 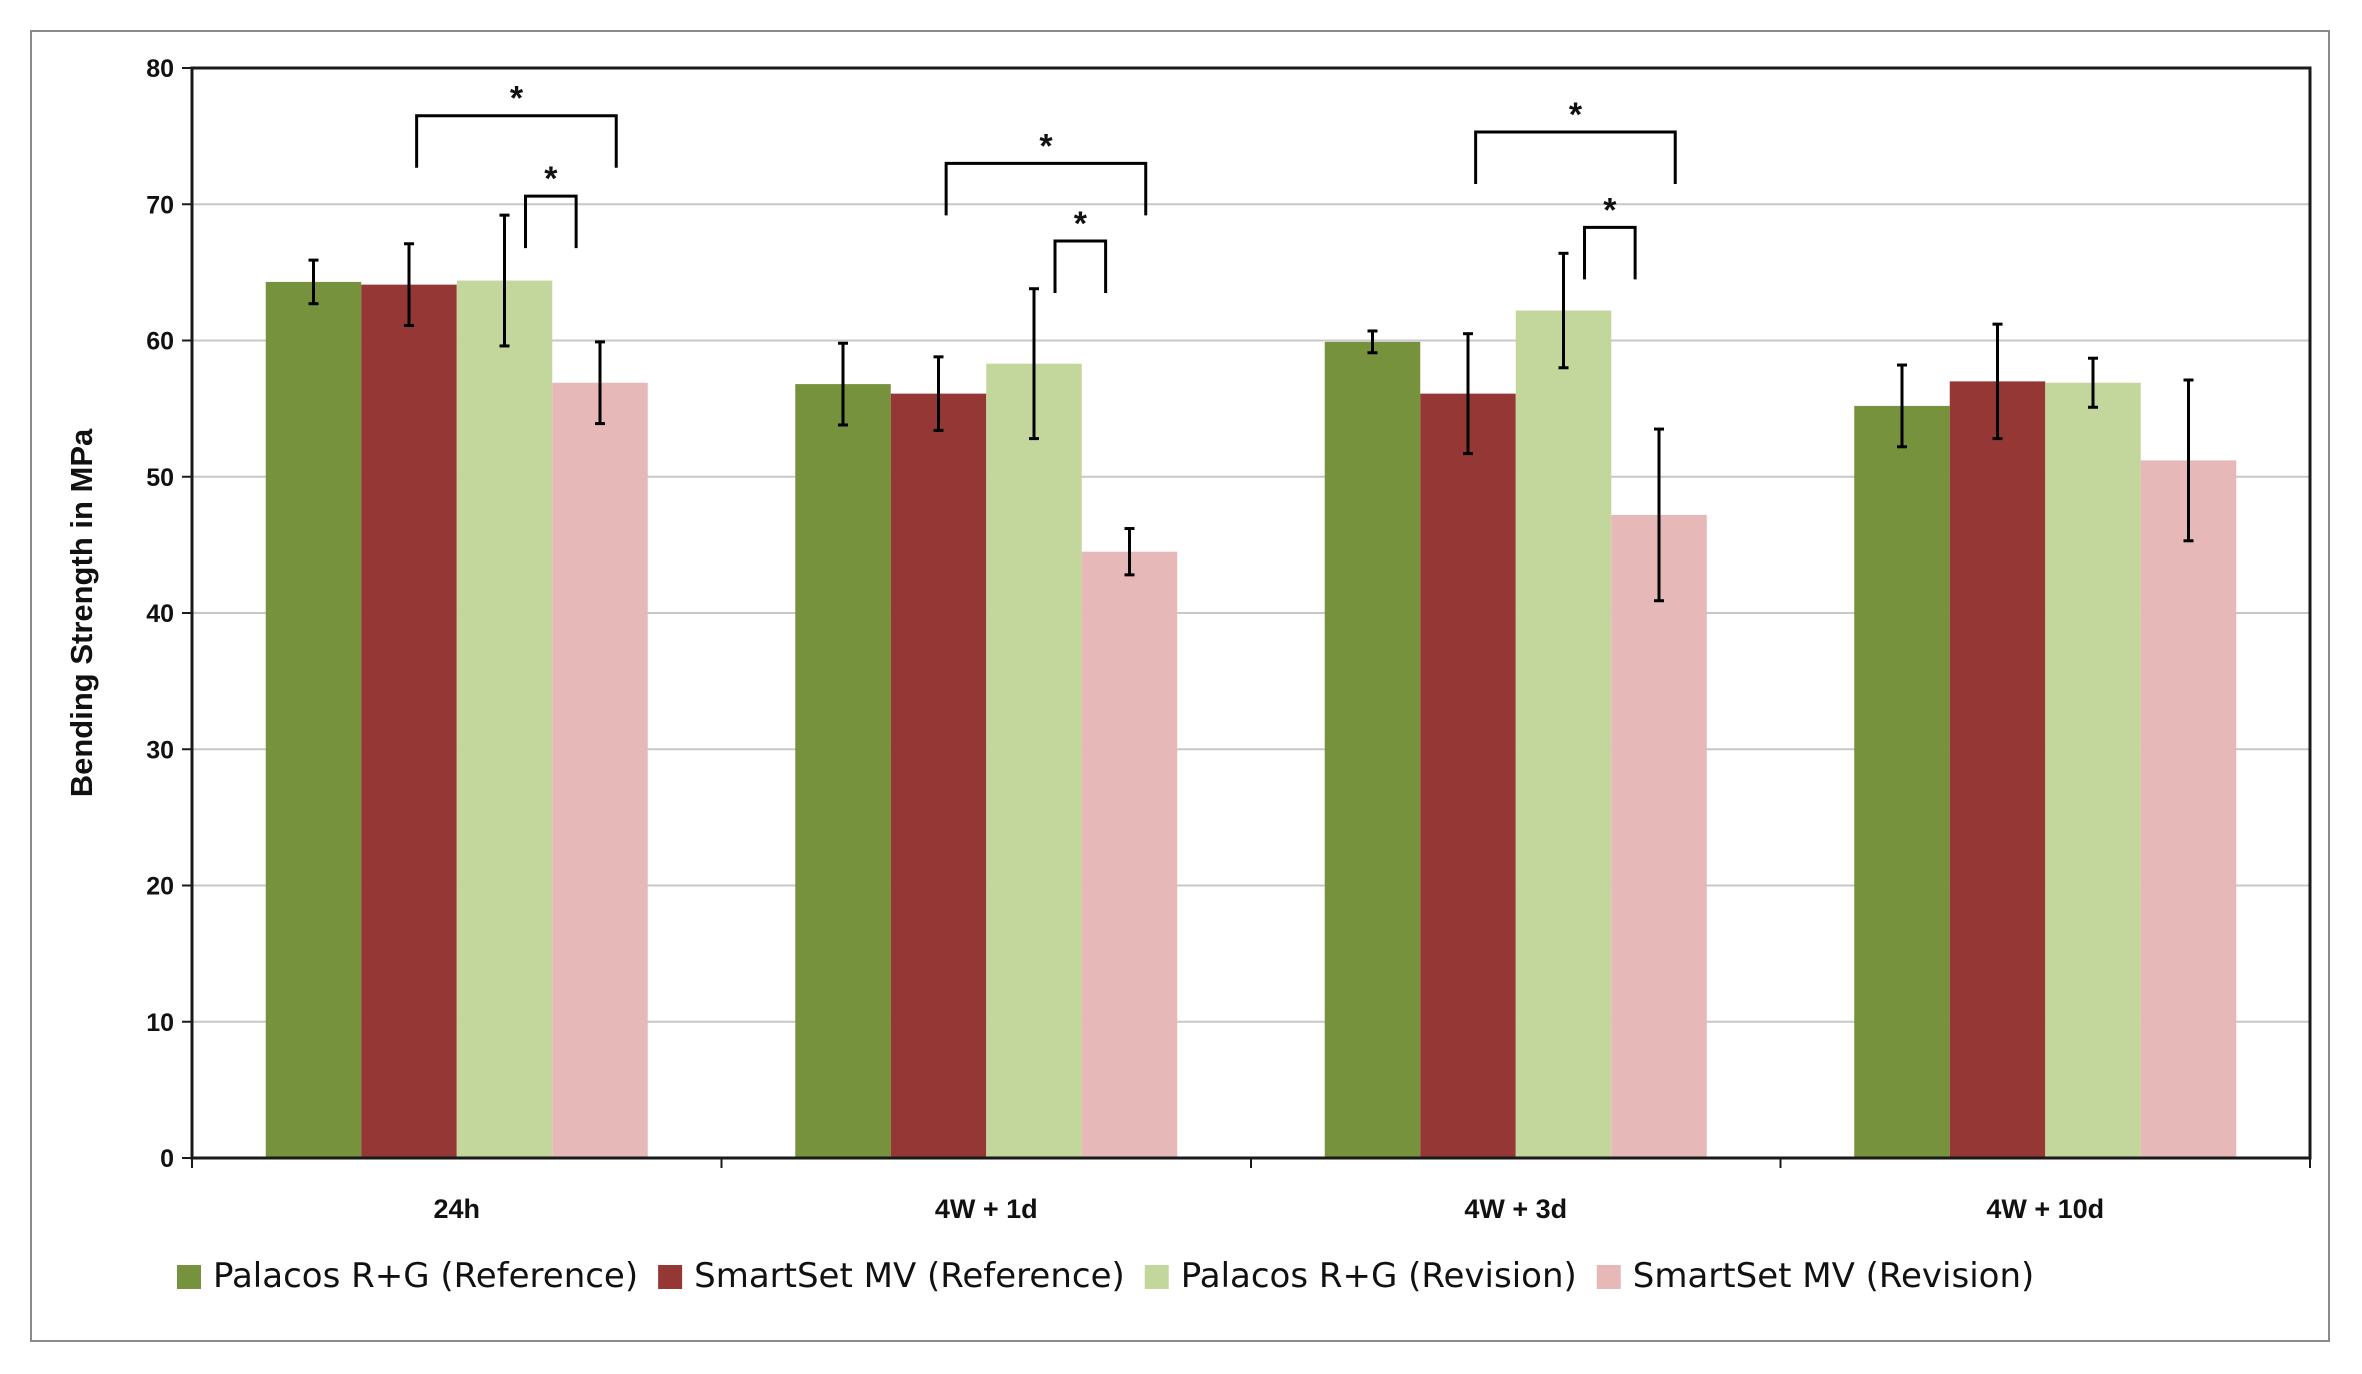 I want to click on x-axis-category-labels: 24h 4W + 1d 4W + 3d 4W + 10d, so click(x=1268, y=1209).